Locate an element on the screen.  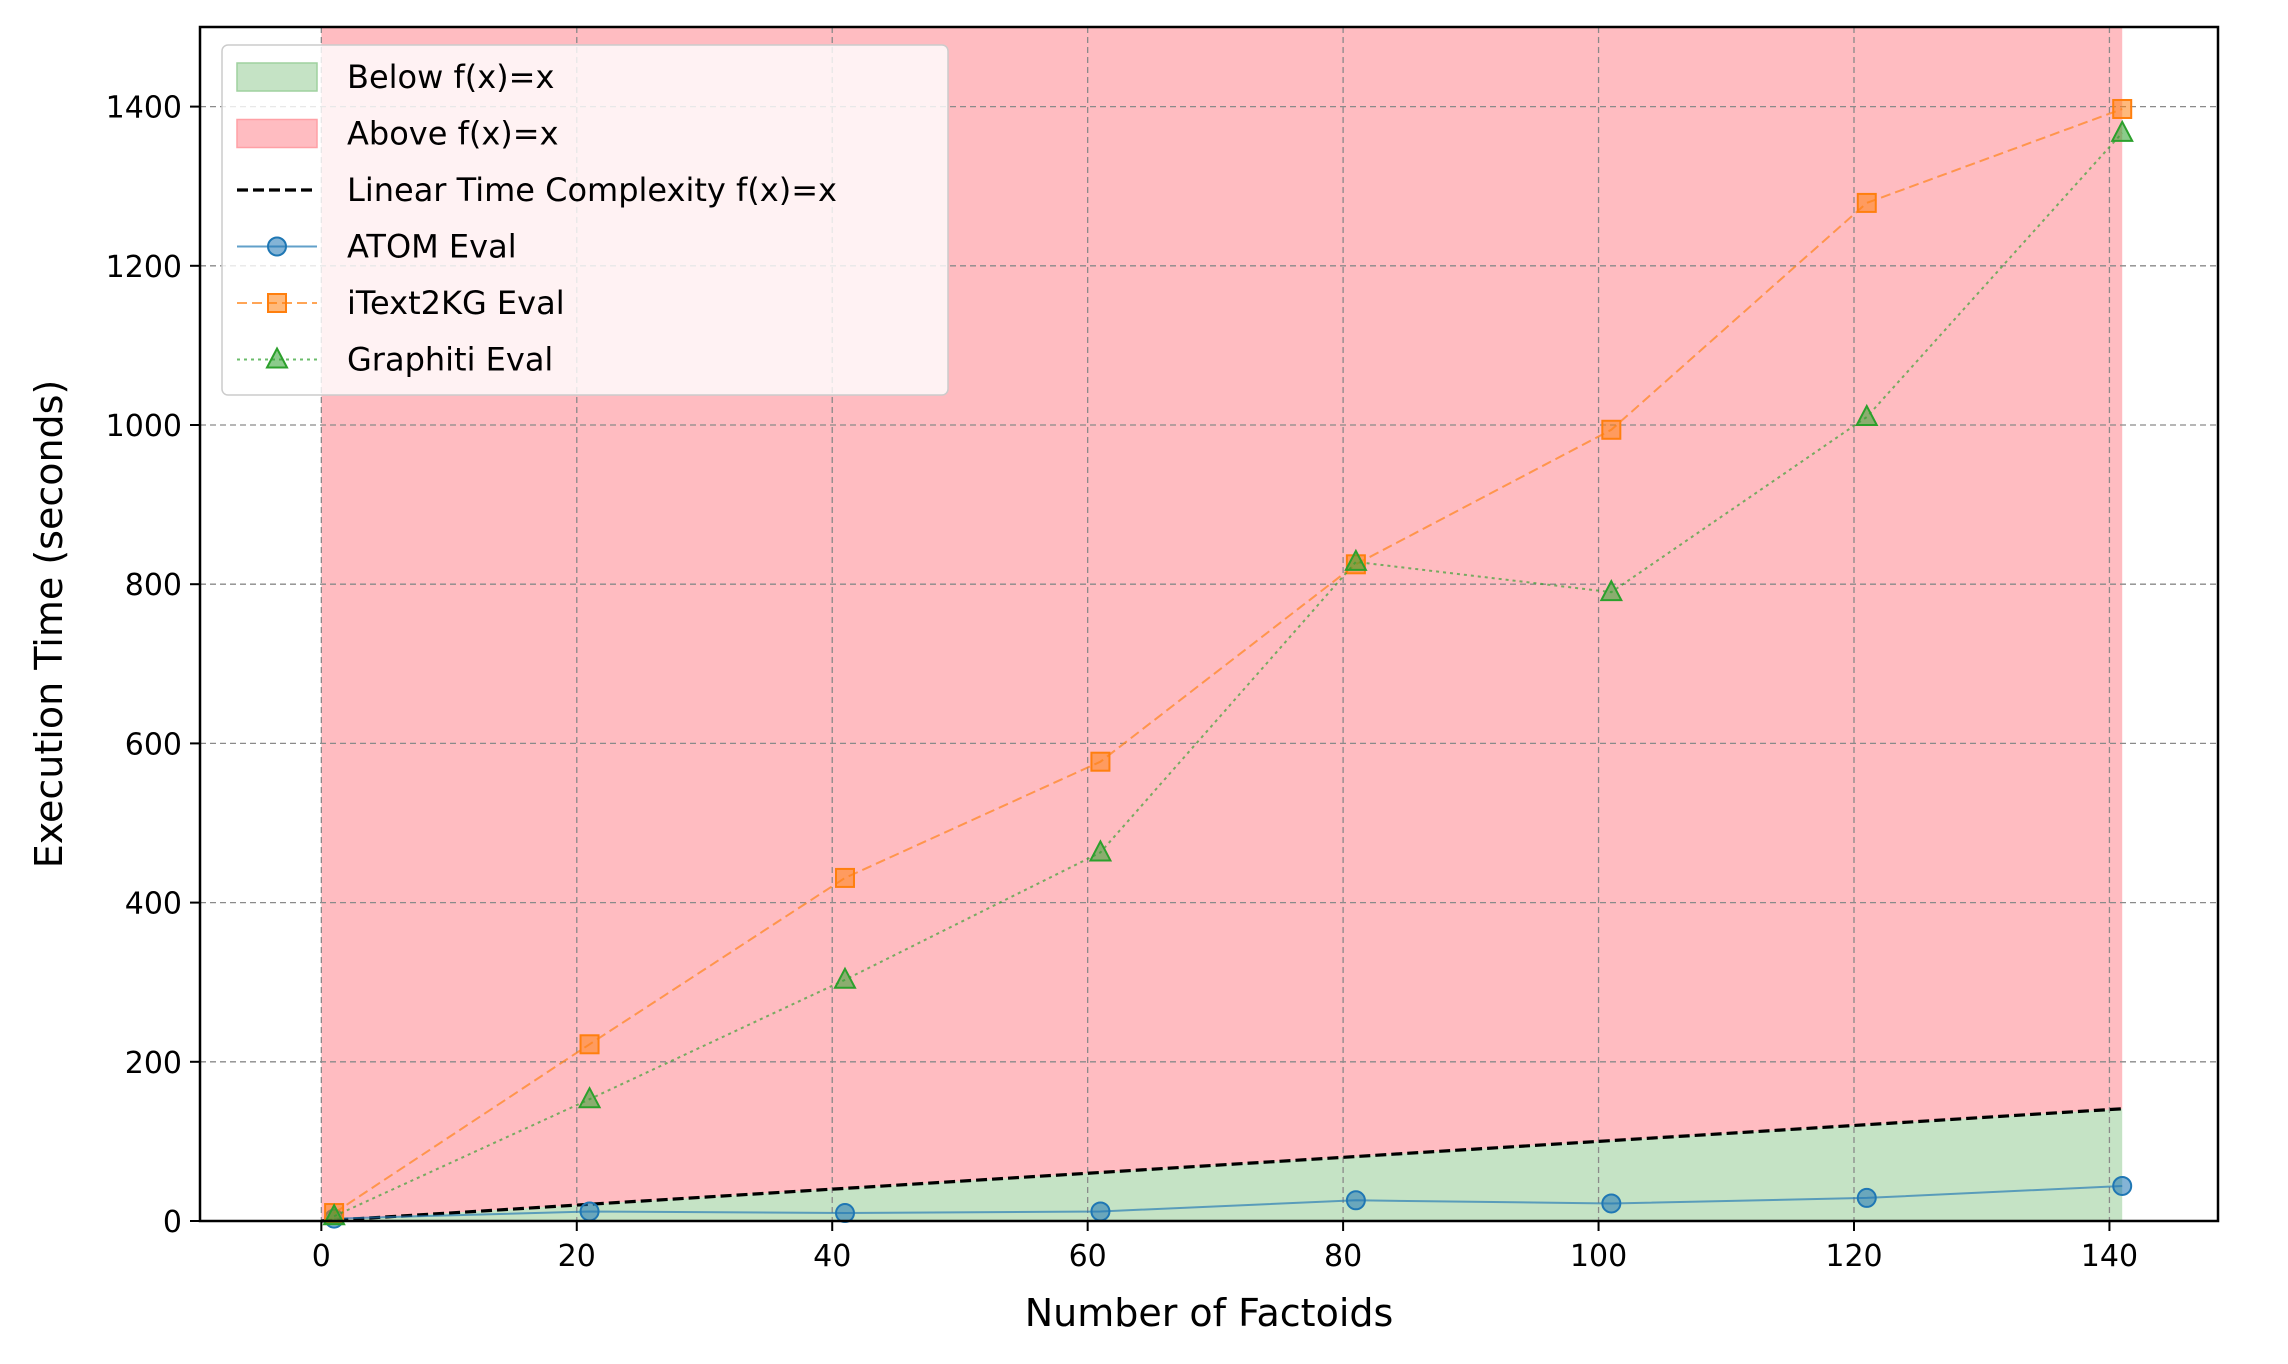
legend-entry-1: Above f(x)=x is located at coordinates (397, 134).